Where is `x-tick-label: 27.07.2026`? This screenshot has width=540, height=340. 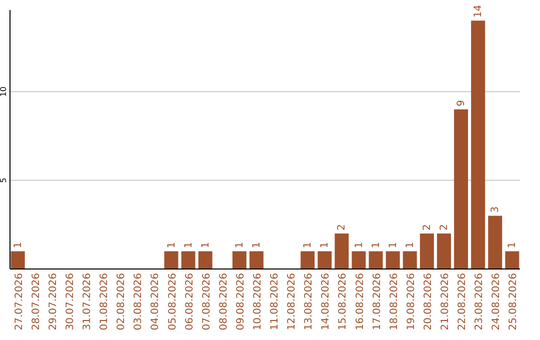 x-tick-label: 27.07.2026 is located at coordinates (19, 301).